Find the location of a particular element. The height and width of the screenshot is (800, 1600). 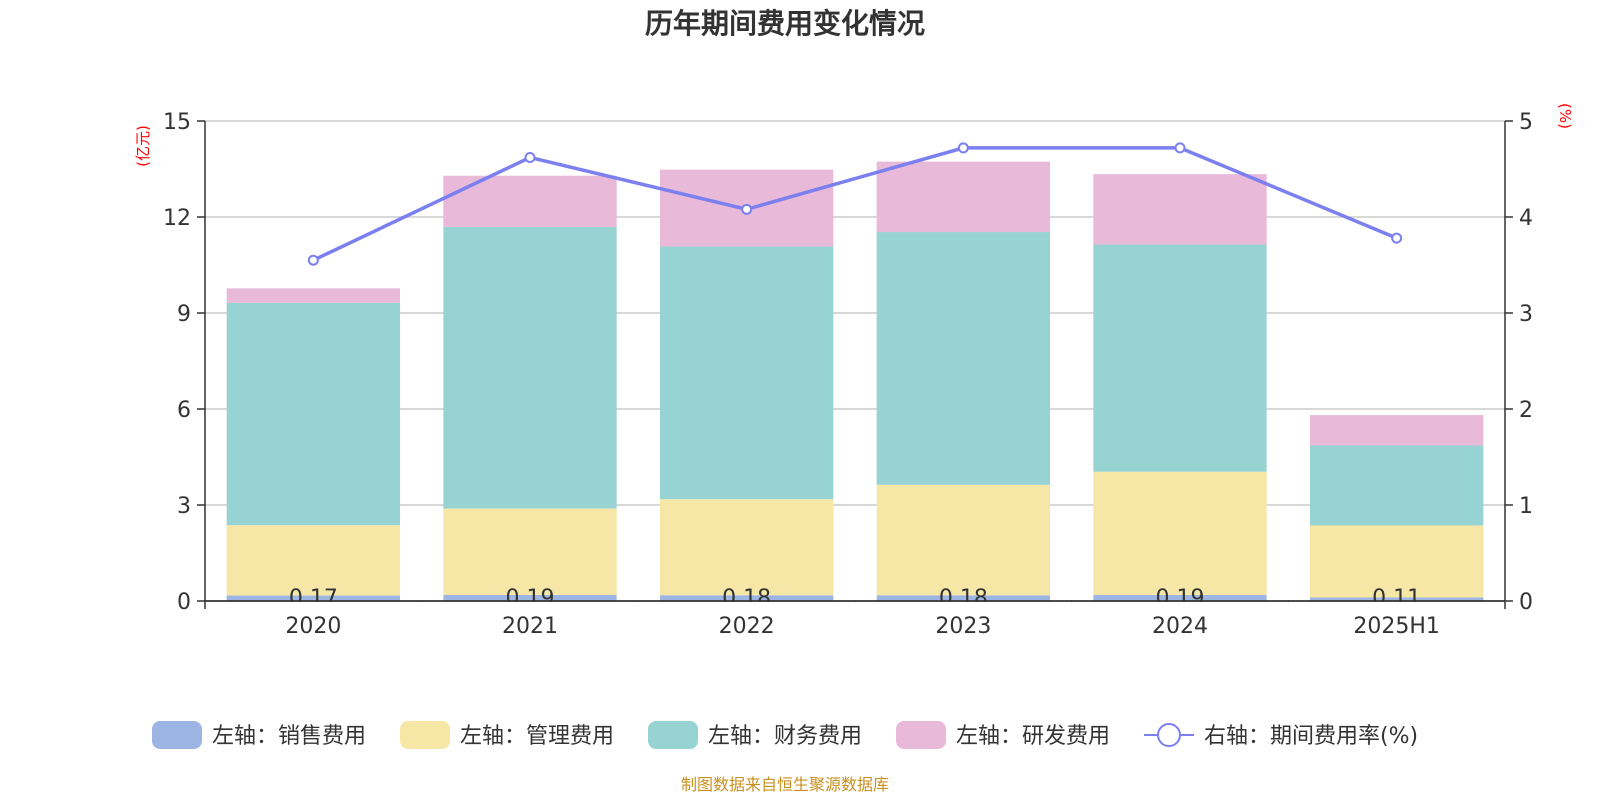

rate-line-path is located at coordinates (855, 204).